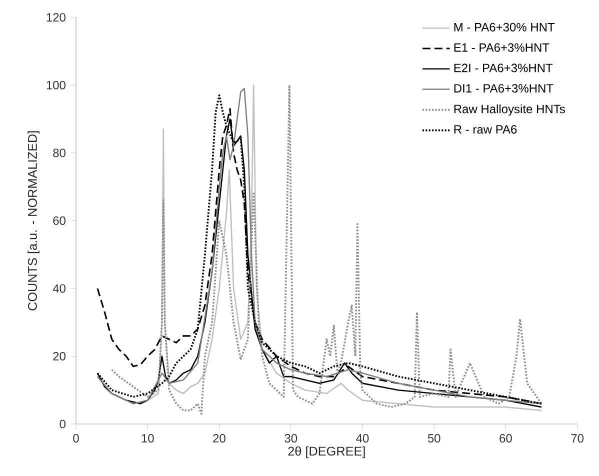  Describe the element at coordinates (362, 438) in the screenshot. I see `x-tick-label: 40` at that location.